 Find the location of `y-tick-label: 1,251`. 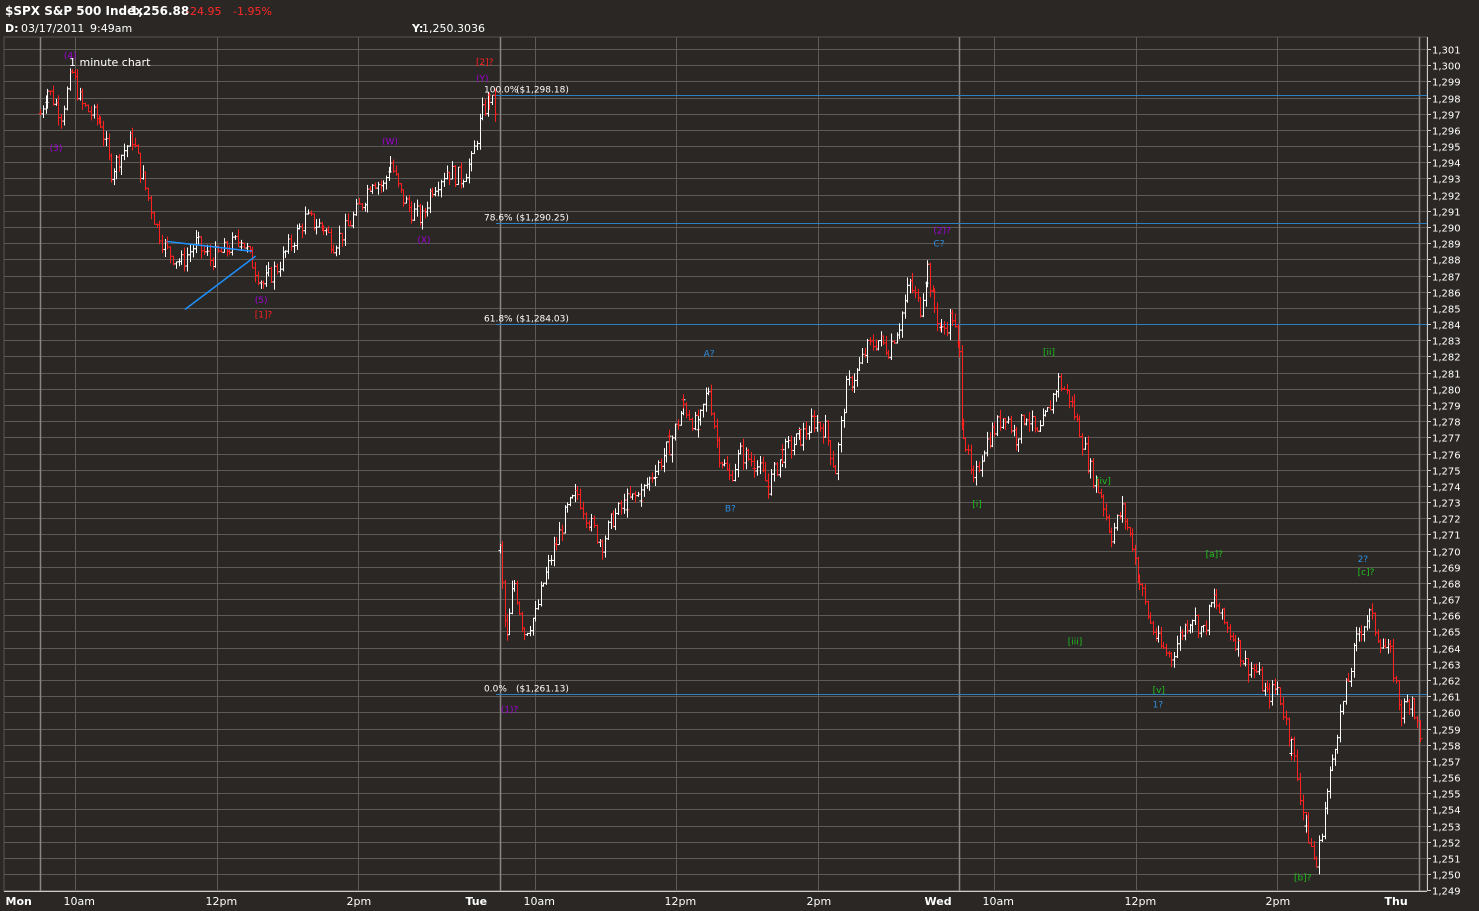

y-tick-label: 1,251 is located at coordinates (1446, 860).